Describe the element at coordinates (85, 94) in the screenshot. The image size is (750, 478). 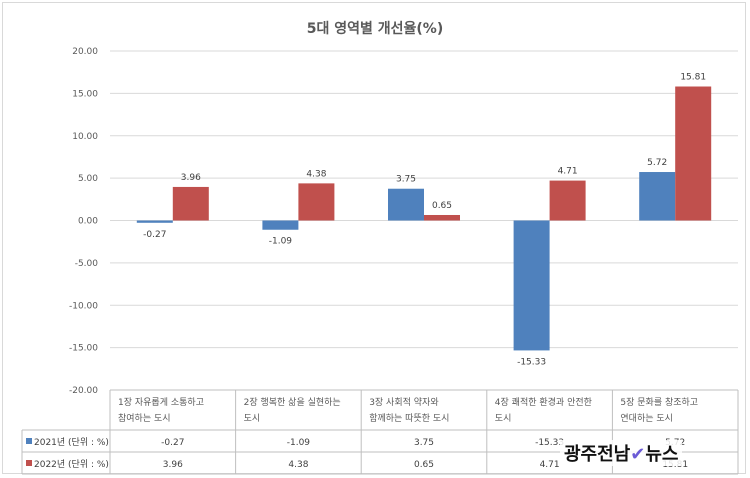
I see `y-tick-label: 15.00` at that location.